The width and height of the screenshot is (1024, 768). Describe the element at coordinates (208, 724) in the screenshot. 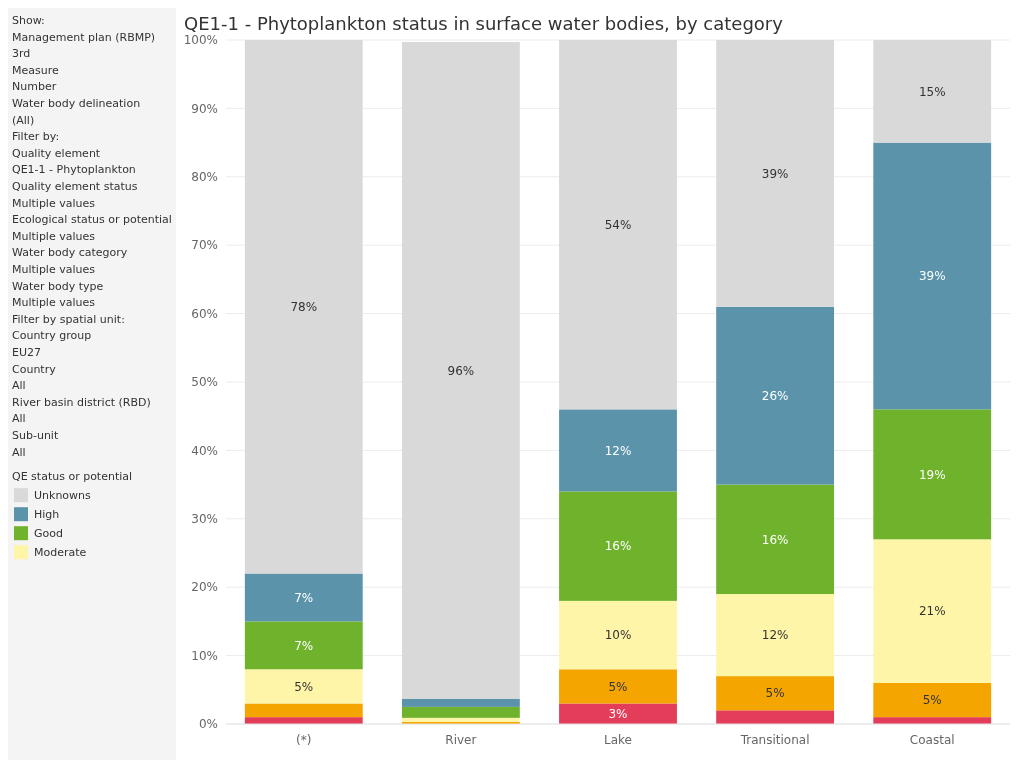

I see `y-tick-label: 0%` at that location.